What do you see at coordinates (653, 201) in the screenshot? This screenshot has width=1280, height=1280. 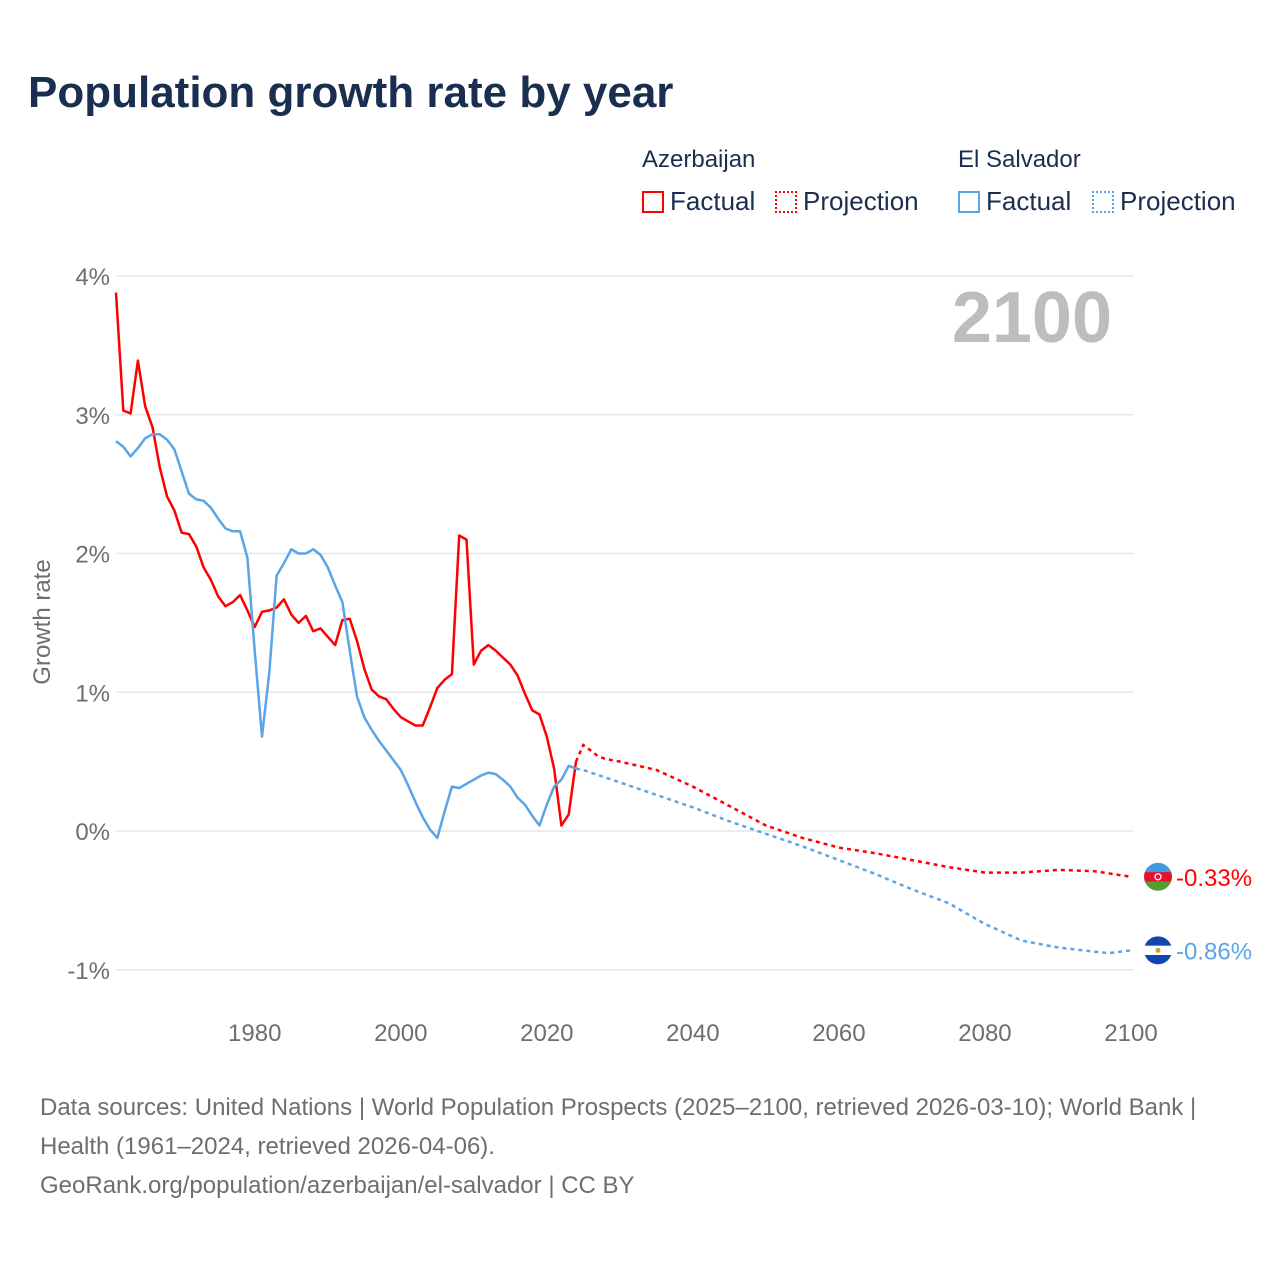 I see `legend-swatch-solid-red` at bounding box center [653, 201].